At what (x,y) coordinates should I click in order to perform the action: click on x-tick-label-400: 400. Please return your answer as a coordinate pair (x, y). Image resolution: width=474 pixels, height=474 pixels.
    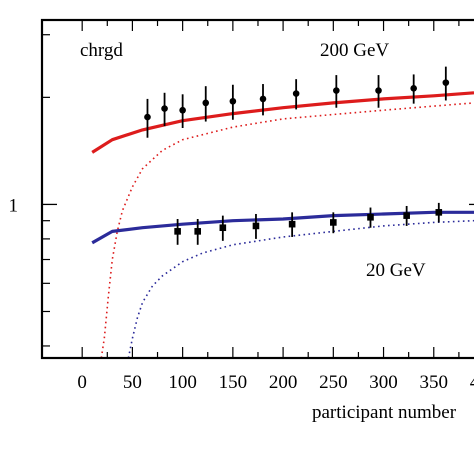
    Looking at the image, I should click on (472, 382).